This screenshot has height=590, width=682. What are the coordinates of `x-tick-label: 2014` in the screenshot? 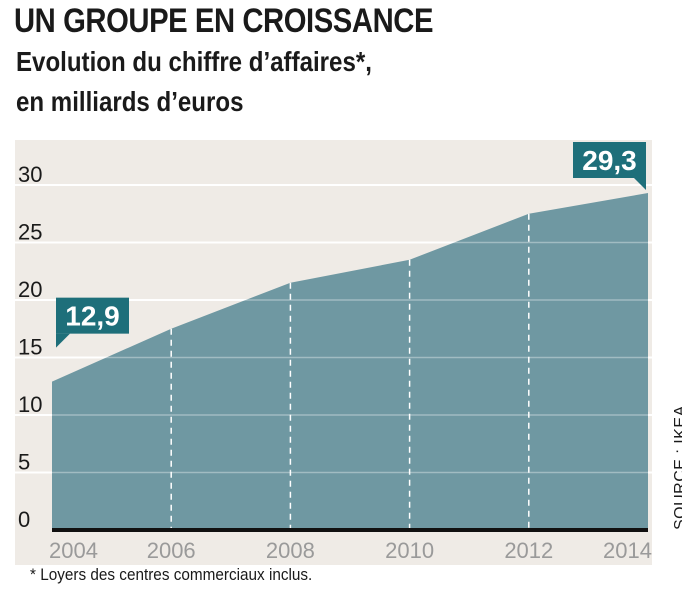 It's located at (627, 550).